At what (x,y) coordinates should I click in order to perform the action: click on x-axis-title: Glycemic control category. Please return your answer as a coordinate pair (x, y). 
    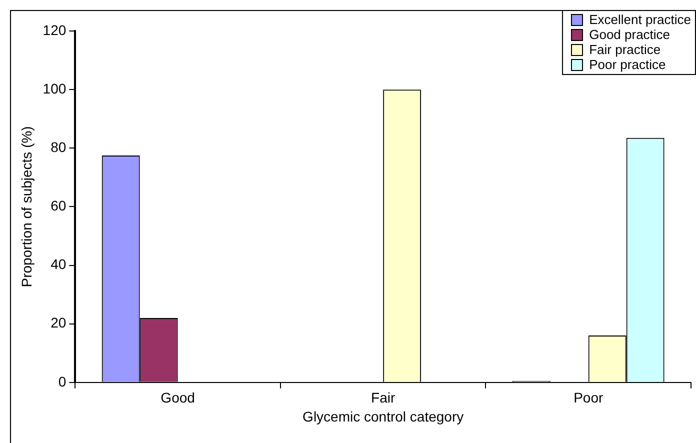
    Looking at the image, I should click on (383, 416).